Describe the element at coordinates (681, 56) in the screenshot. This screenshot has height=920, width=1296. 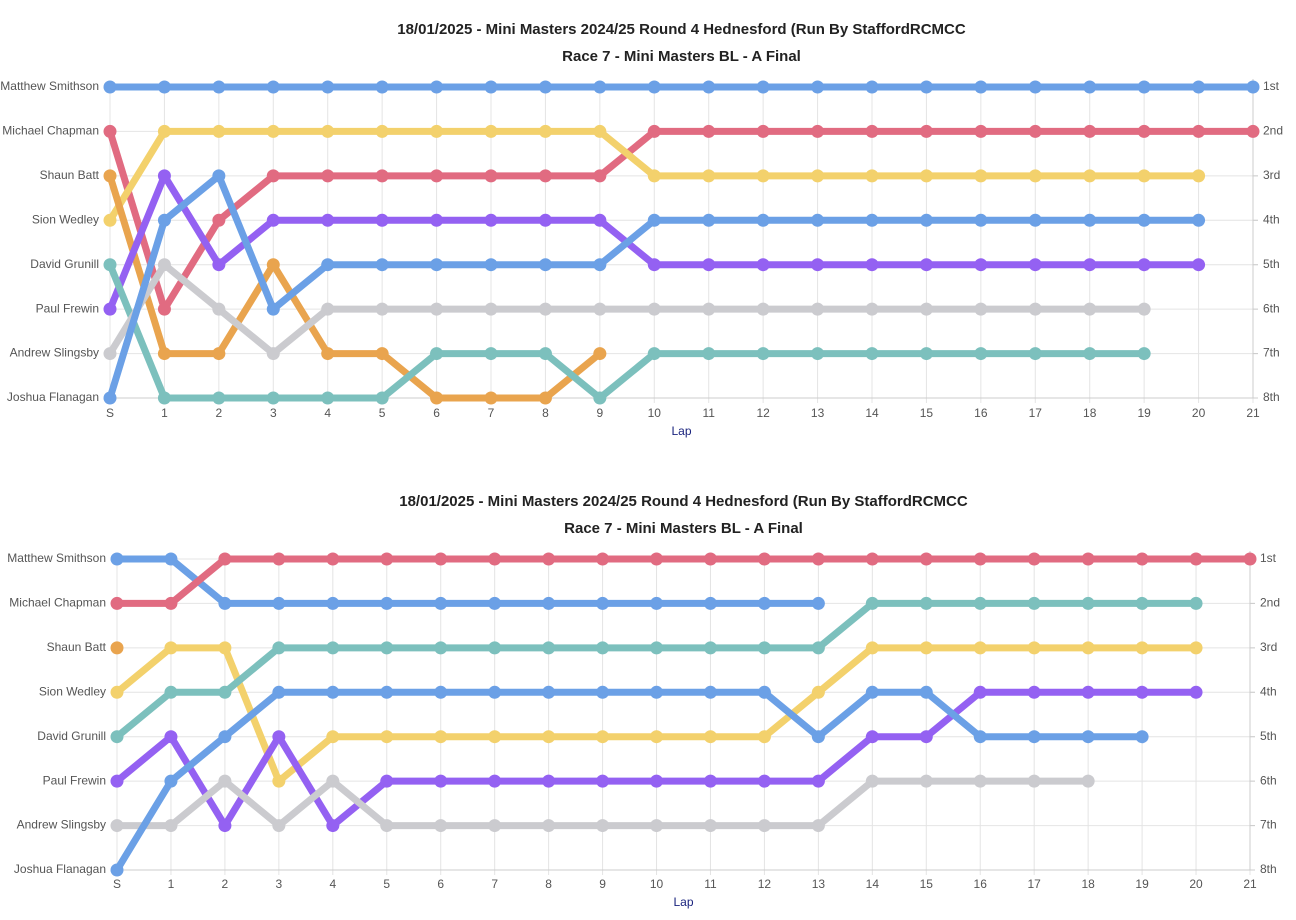
I see `chart-subtitle: Race 7 - Mini Masters BL - A Final` at that location.